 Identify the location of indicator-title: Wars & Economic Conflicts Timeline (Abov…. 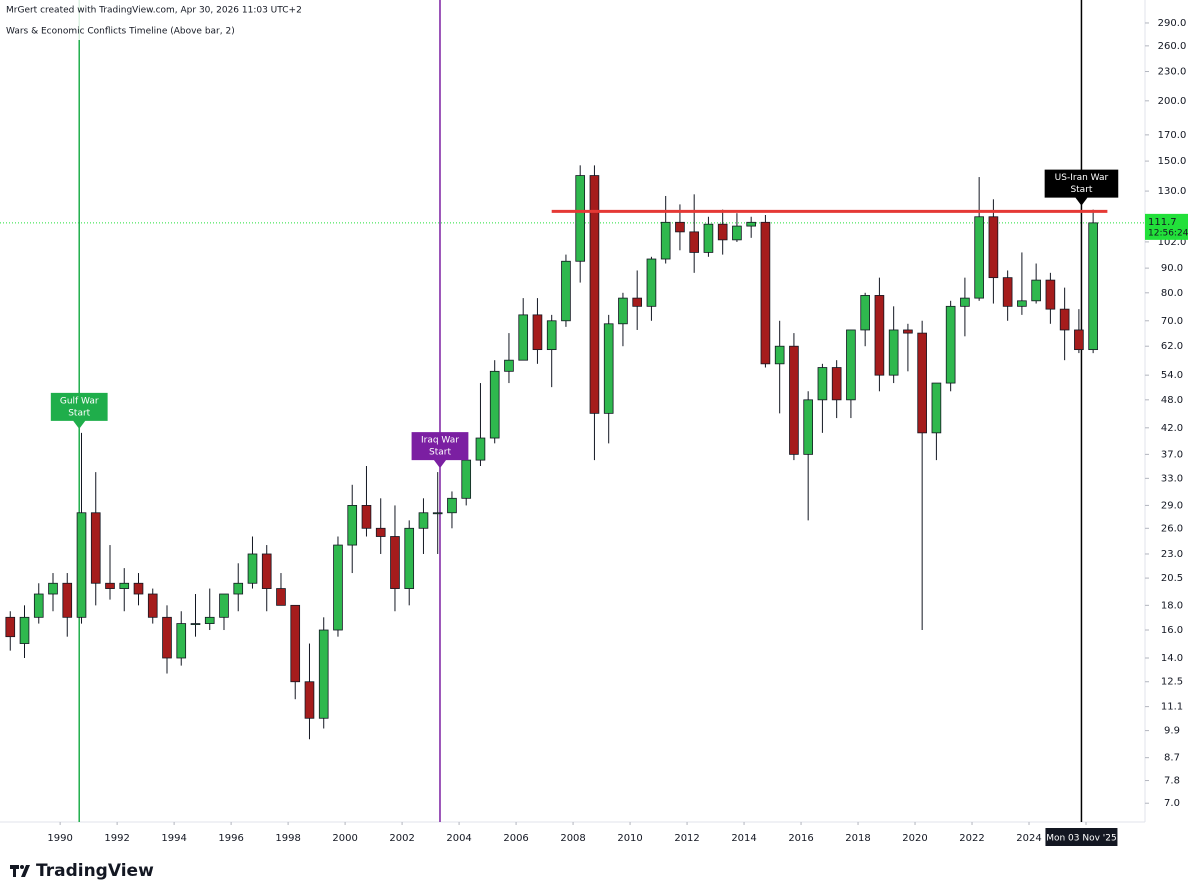
(120, 32).